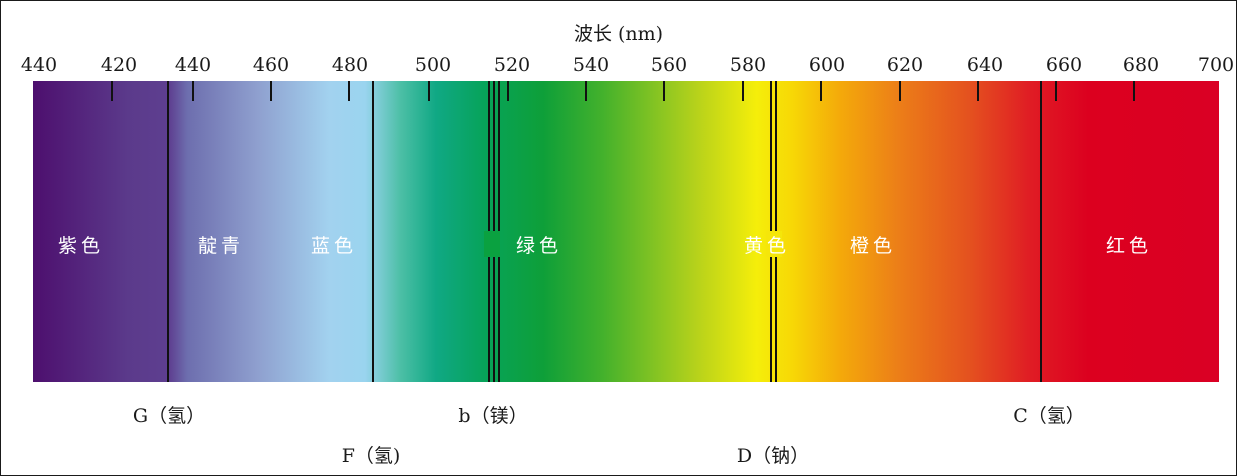  What do you see at coordinates (873, 246) in the screenshot?
I see `region-label-orange: 橙色` at bounding box center [873, 246].